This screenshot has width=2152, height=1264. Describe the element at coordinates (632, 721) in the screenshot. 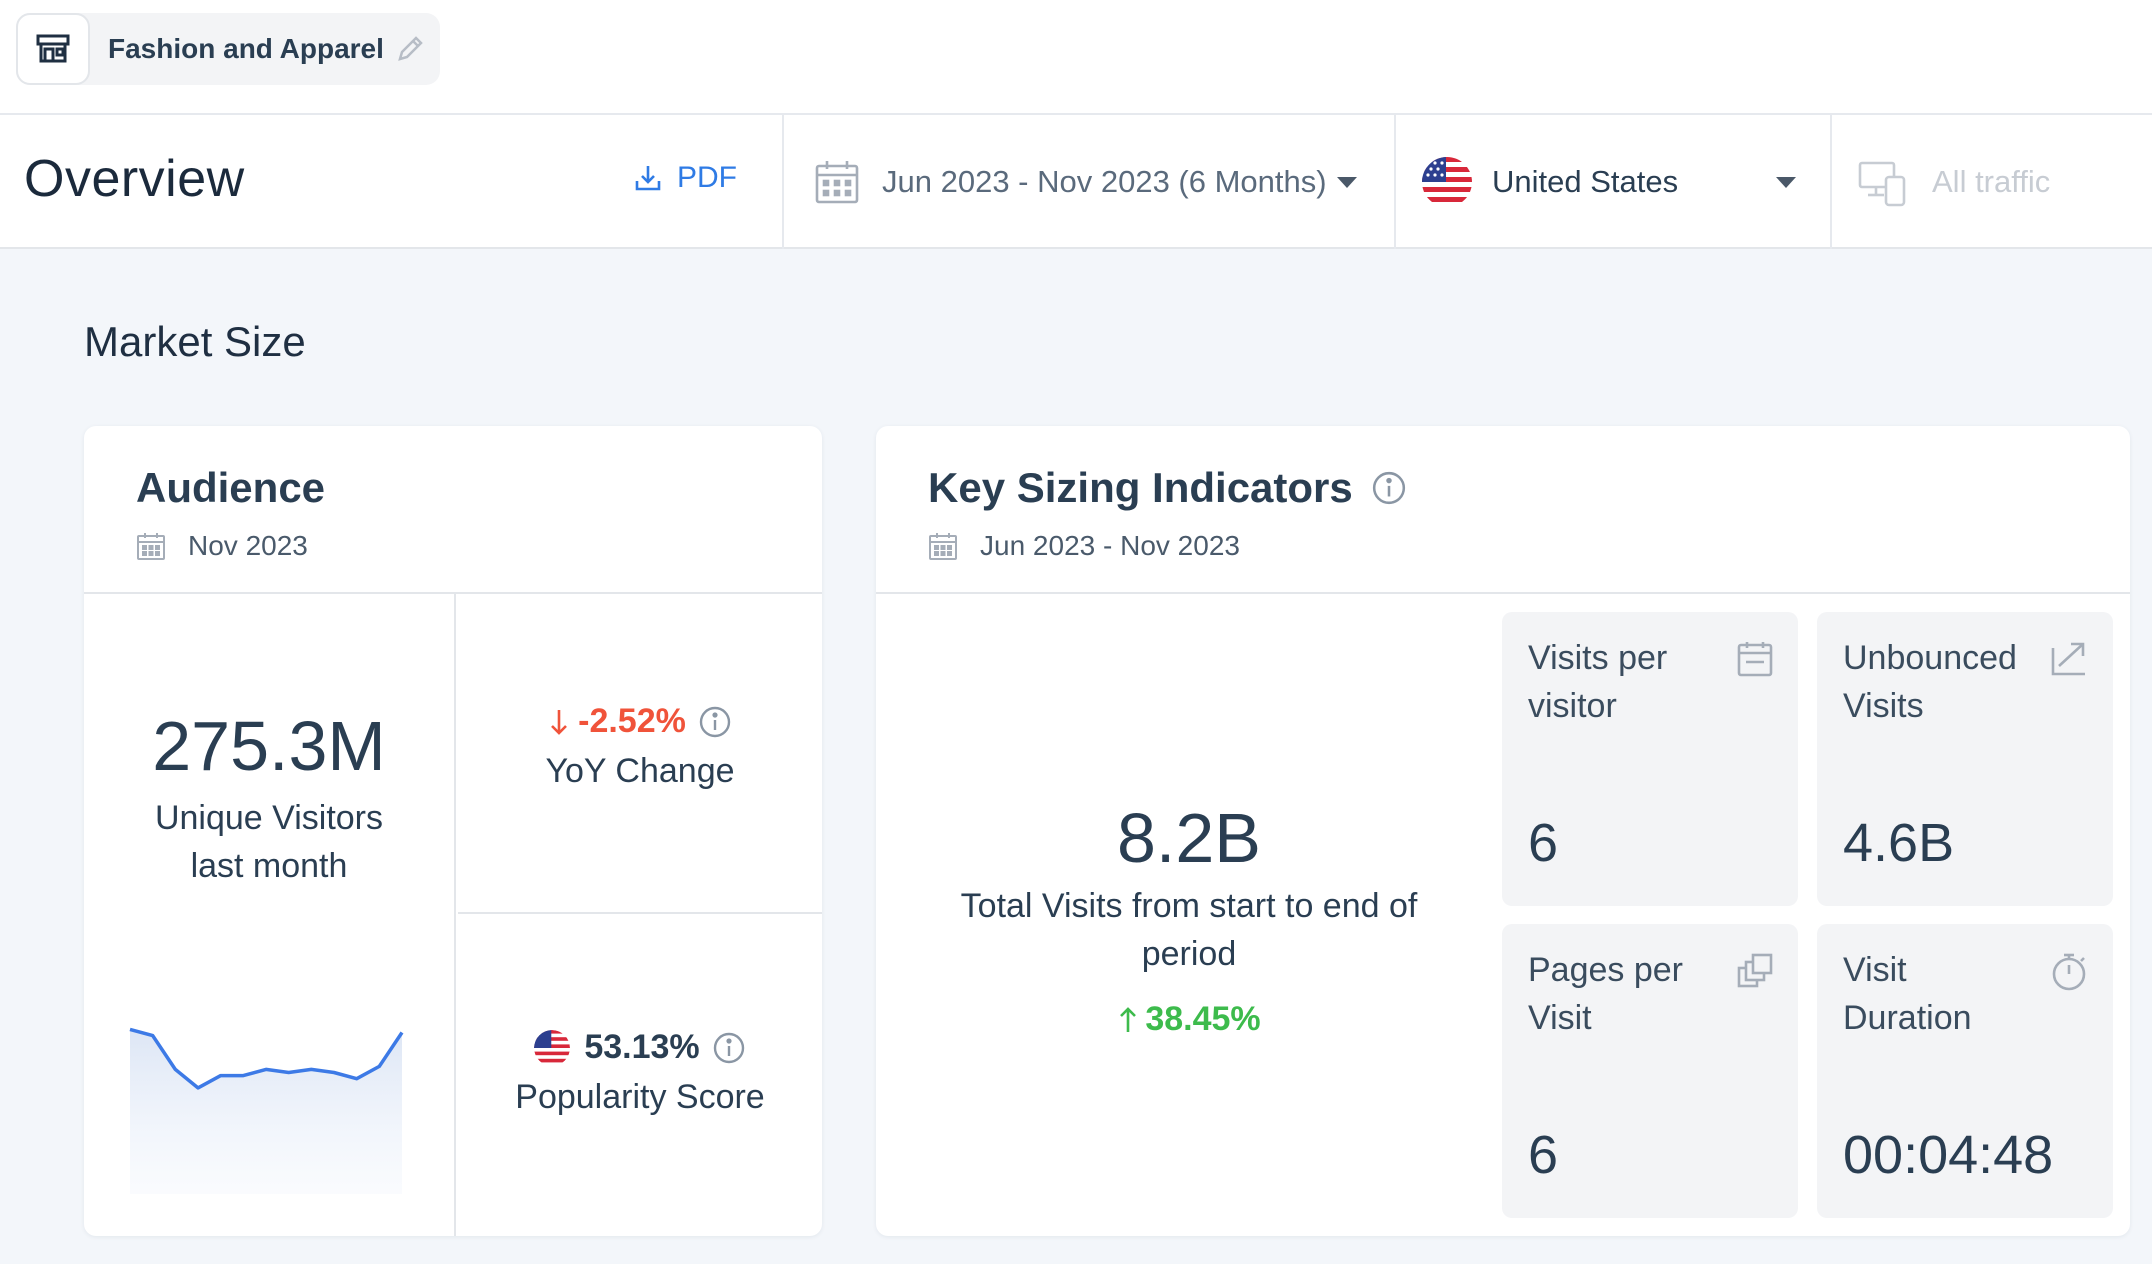

I see `yoy-change-value: -2.52%` at that location.